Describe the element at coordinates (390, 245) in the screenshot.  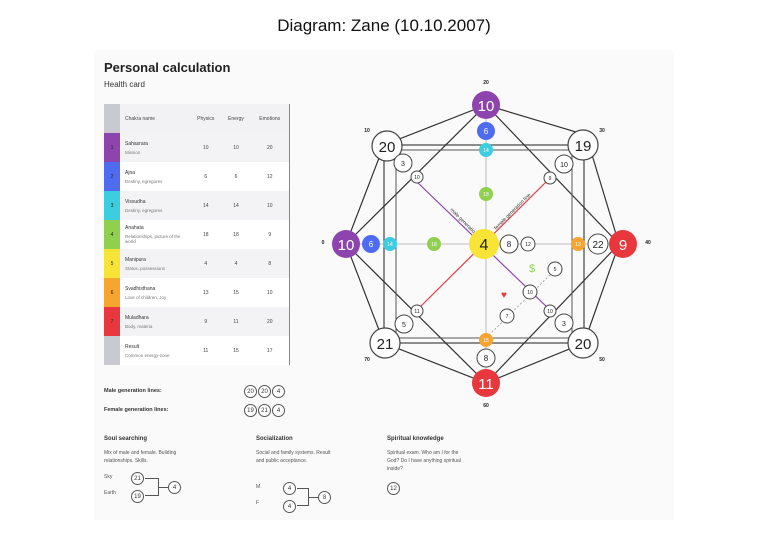
I see `svg-text: 14` at that location.